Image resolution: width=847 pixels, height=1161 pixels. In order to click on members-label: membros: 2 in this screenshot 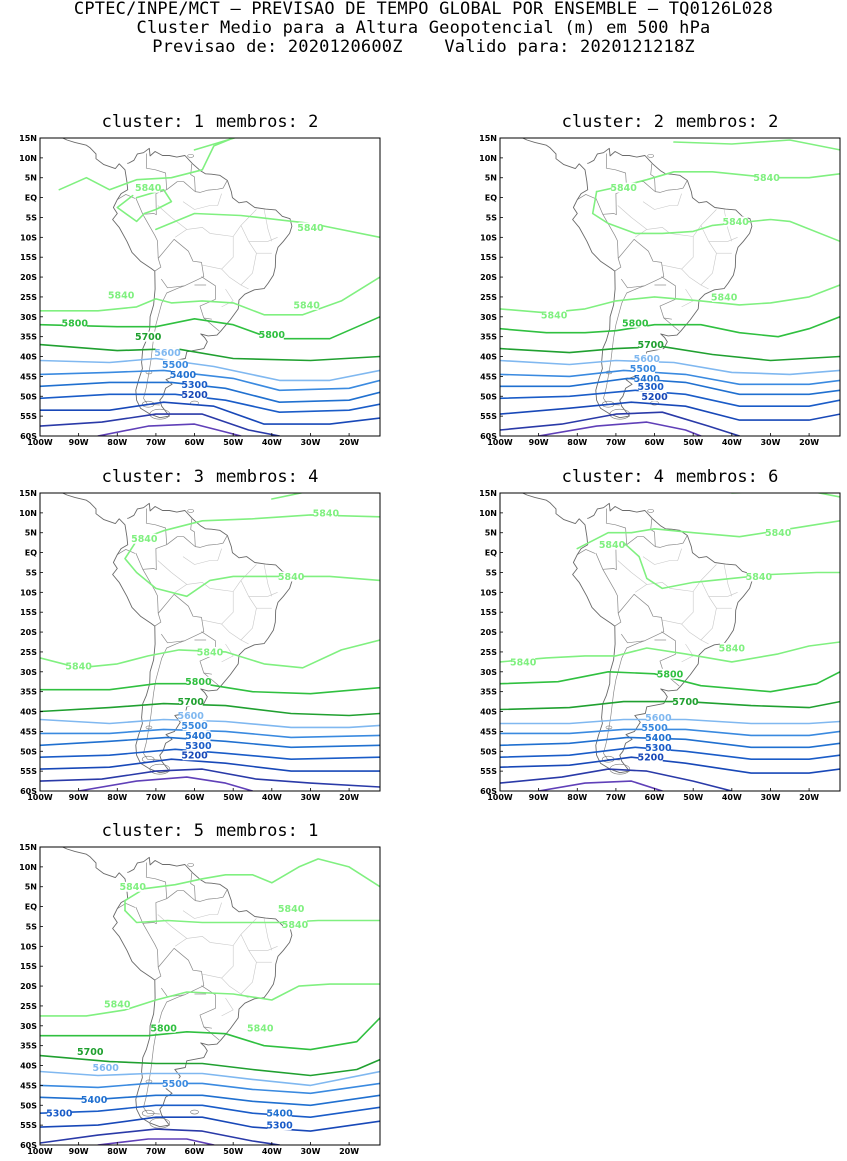, I will do `click(727, 122)`.